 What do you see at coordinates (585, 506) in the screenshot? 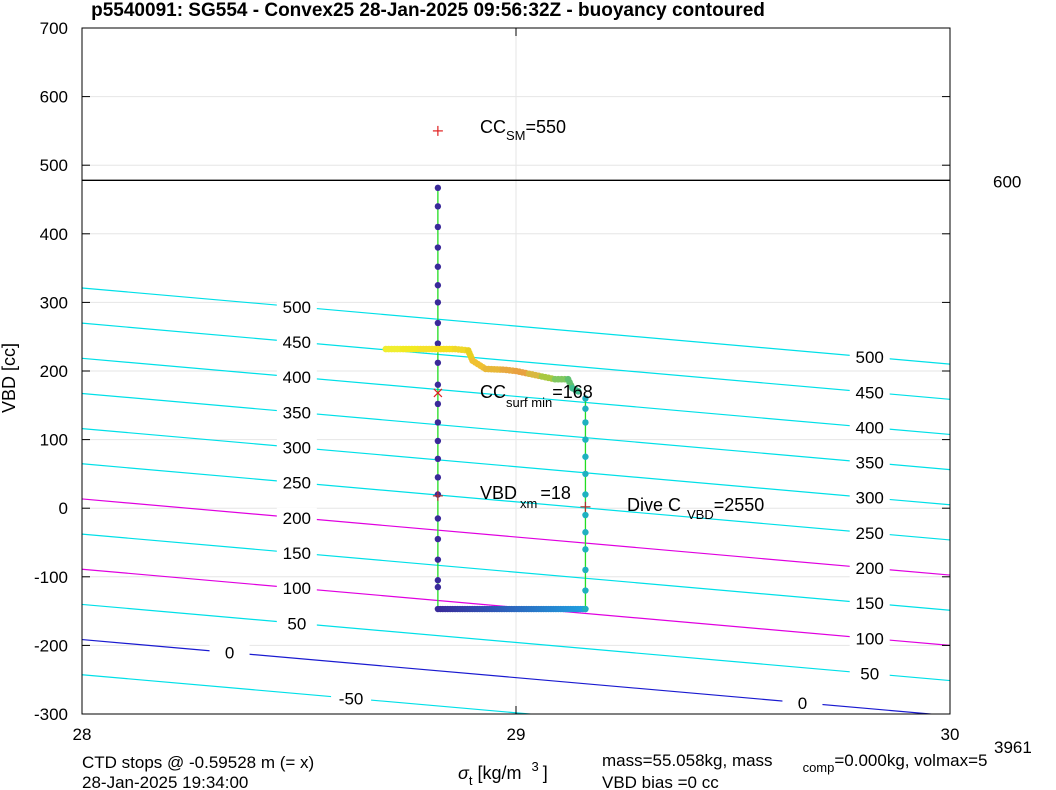
I see `dive-c-vbd-marker` at bounding box center [585, 506].